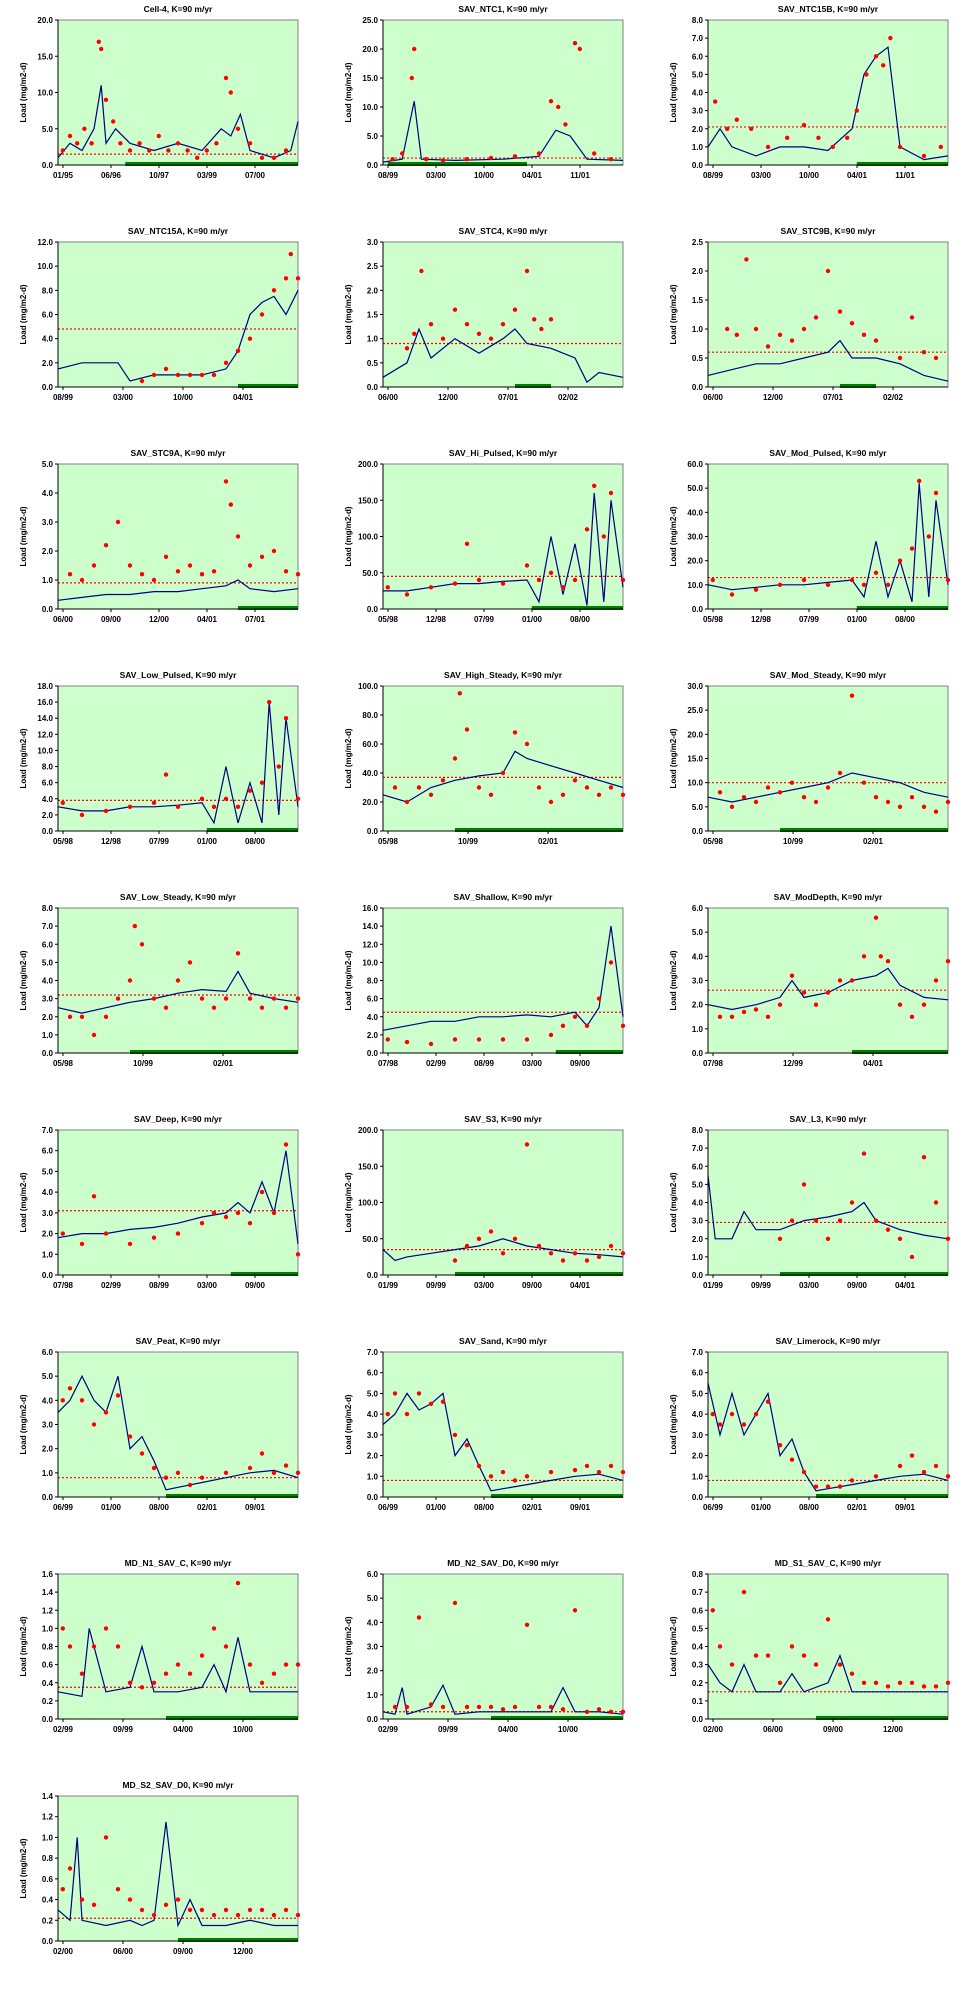  Describe the element at coordinates (368, 1166) in the screenshot. I see `y-tick-label: 150.0` at that location.